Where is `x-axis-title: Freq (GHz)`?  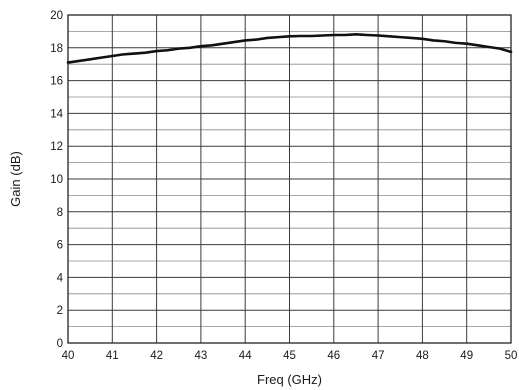 x-axis-title: Freq (GHz) is located at coordinates (289, 379).